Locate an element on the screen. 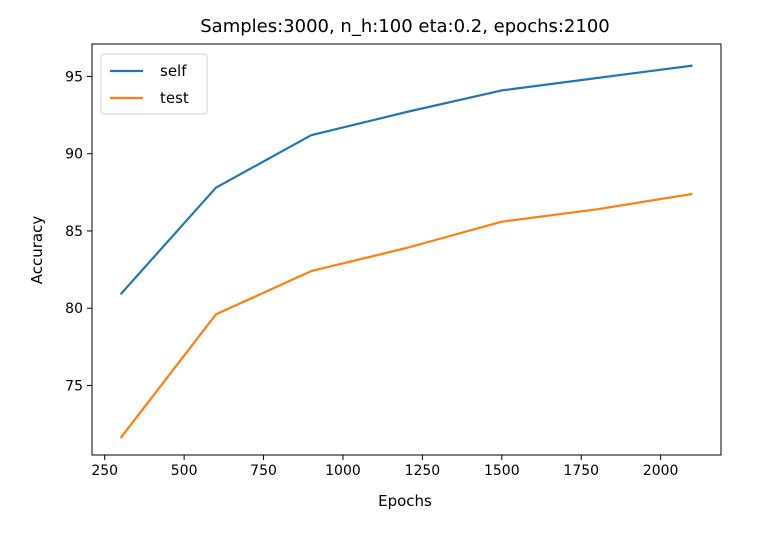 Image resolution: width=782 pixels, height=533 pixels. y-axis-title: Accuracy is located at coordinates (37, 250).